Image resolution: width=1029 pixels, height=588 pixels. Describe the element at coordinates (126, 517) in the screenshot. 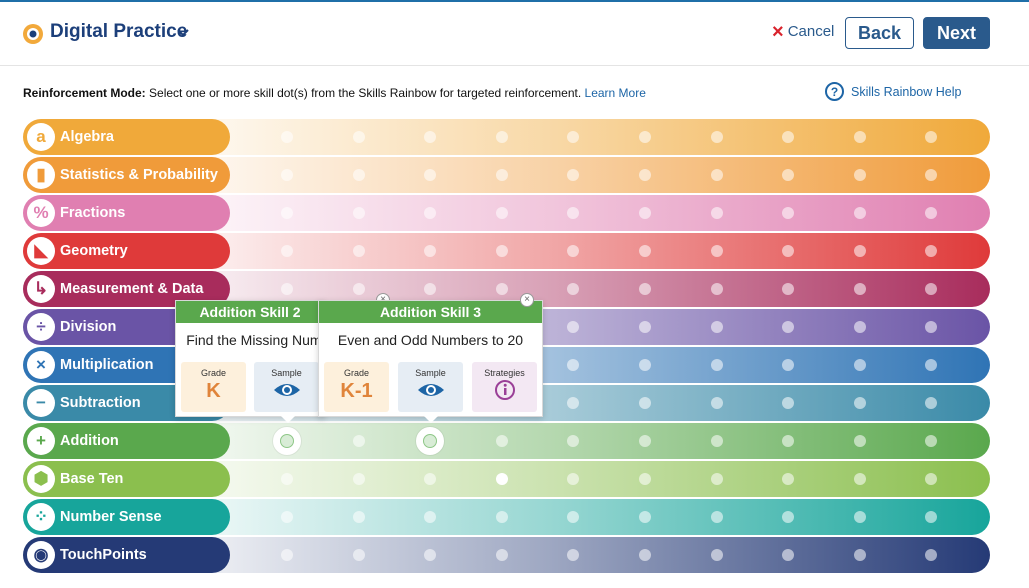

I see `strand-label: ⁘ Number Sense` at that location.